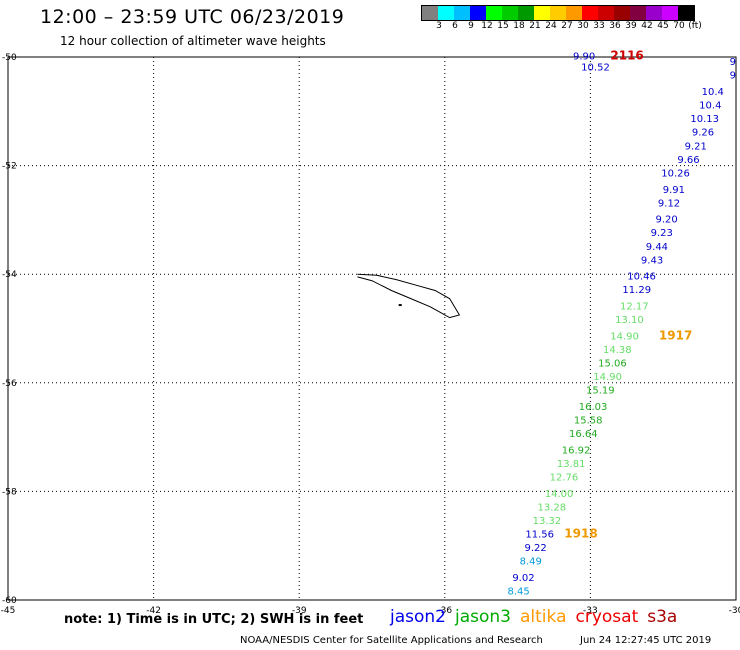 The image size is (740, 650). What do you see at coordinates (695, 26) in the screenshot?
I see `color-scale-label: (ft)` at bounding box center [695, 26].